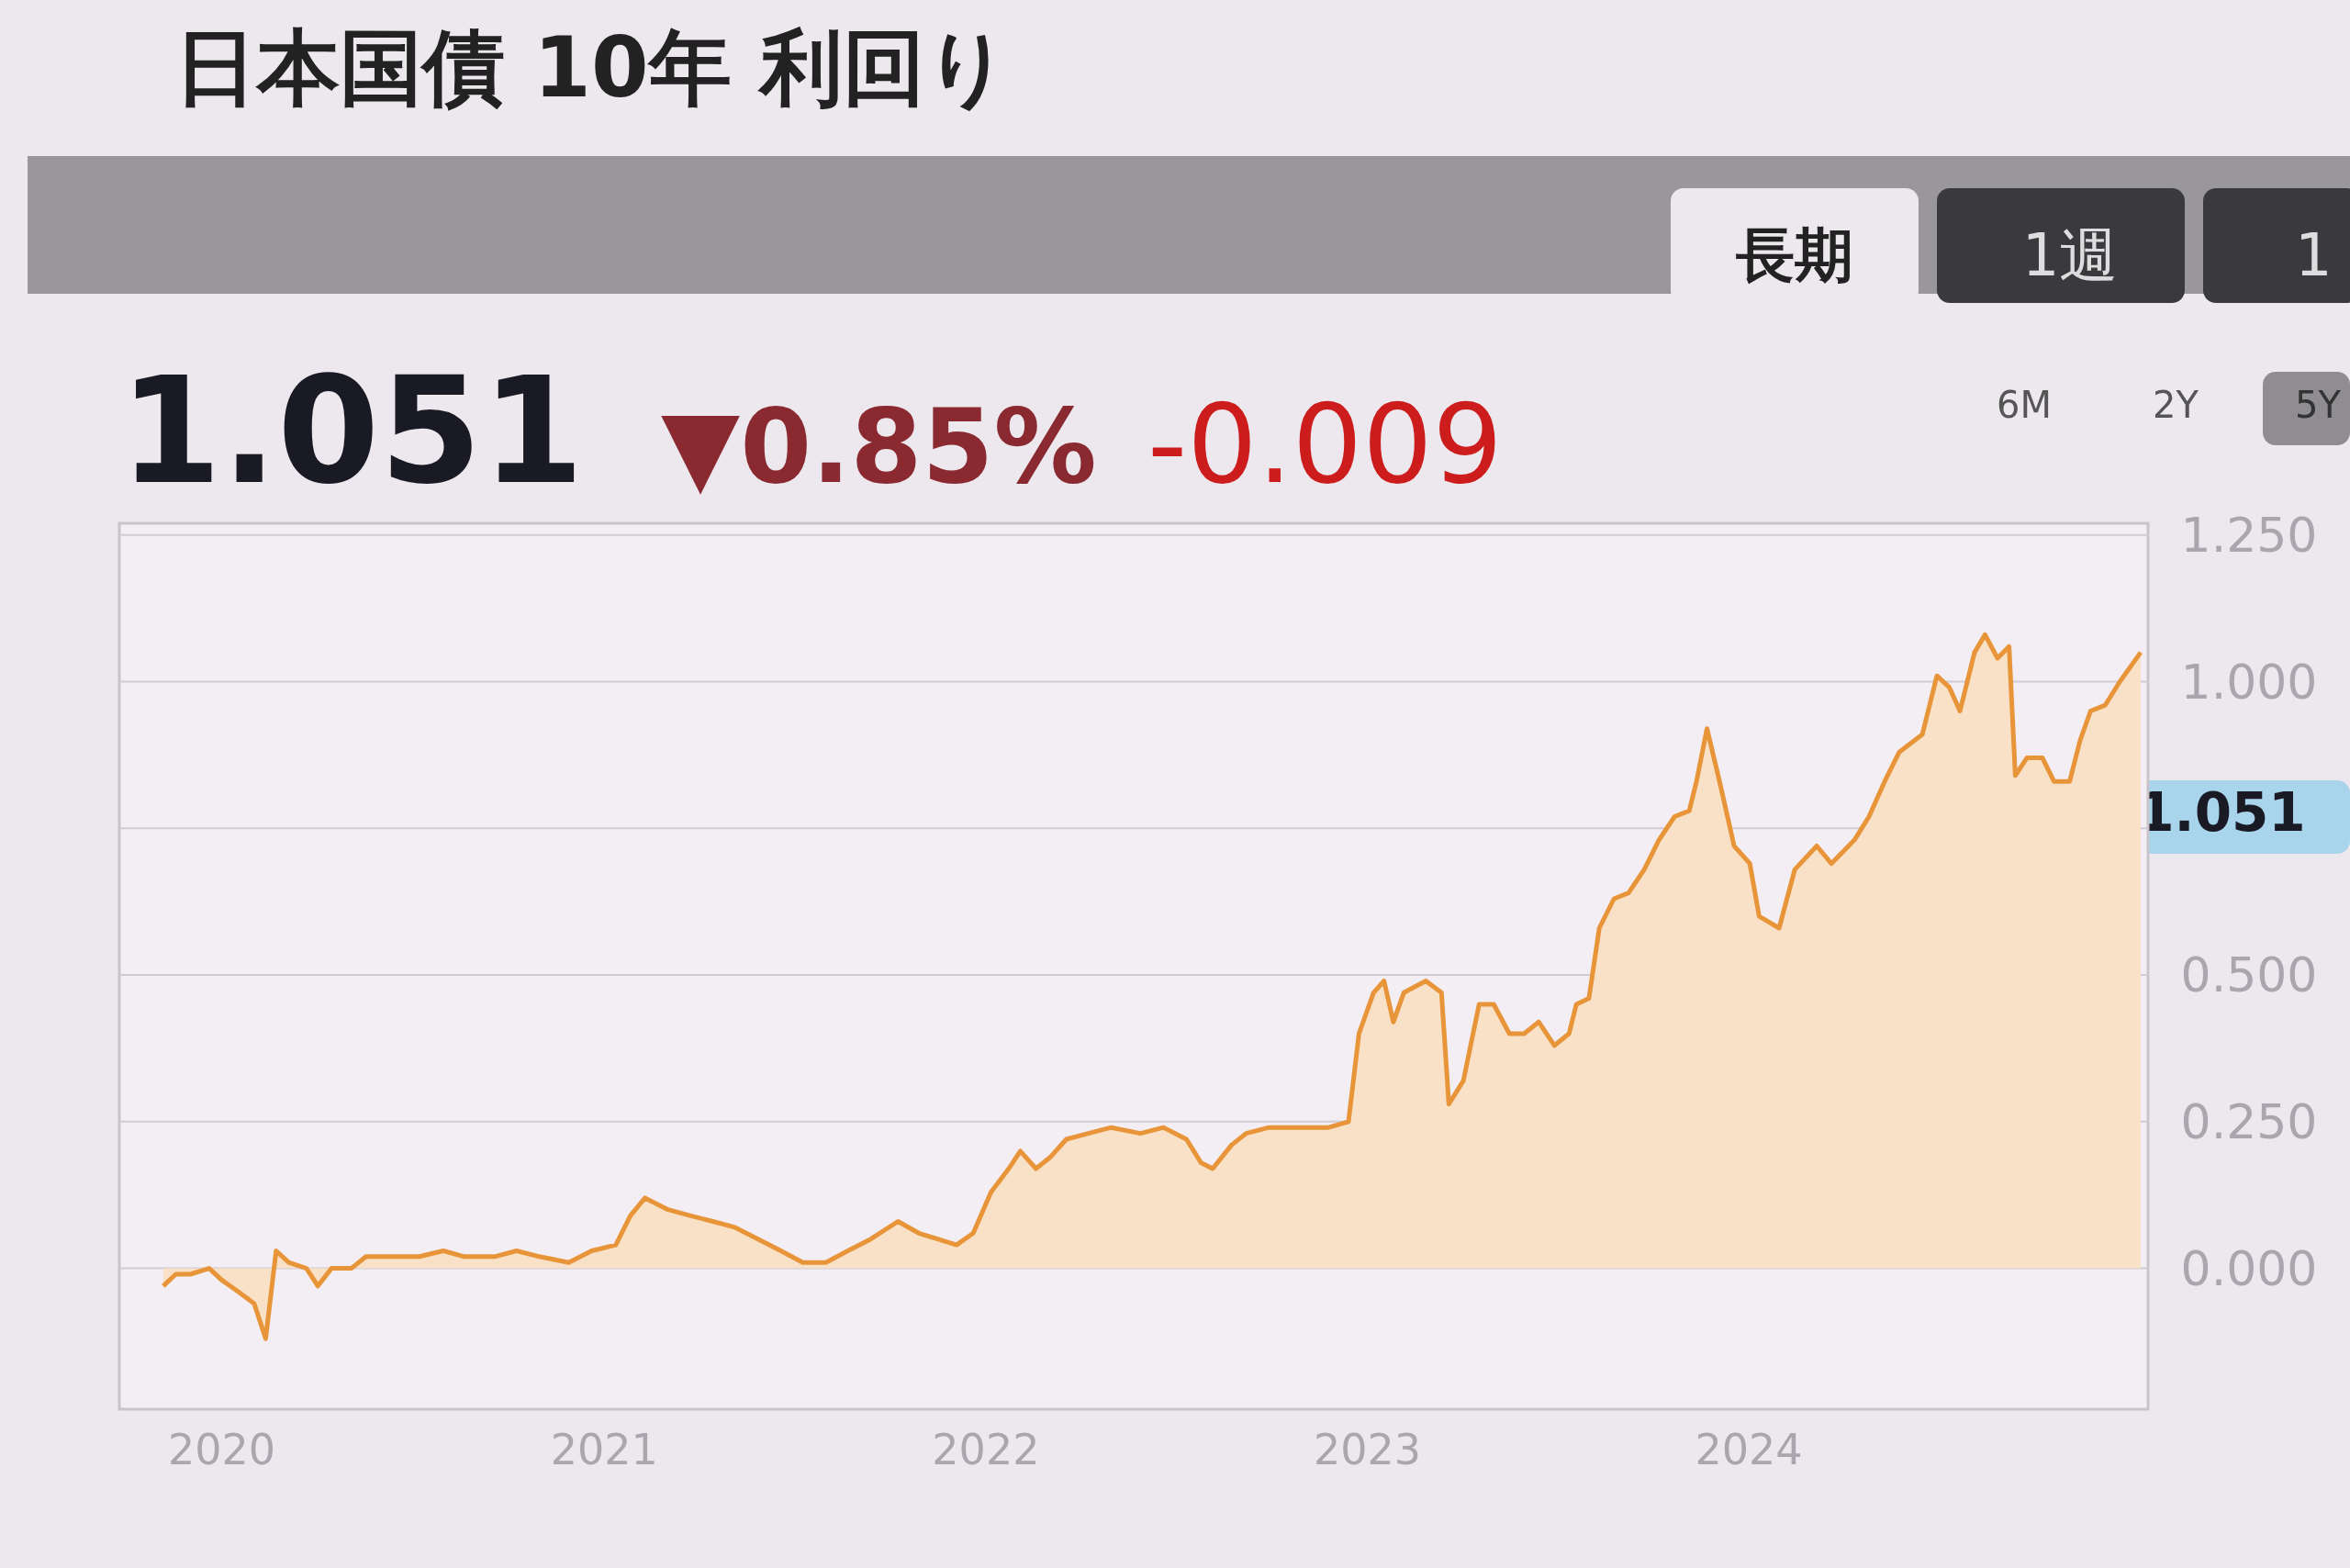  I want to click on text: 5Y, so click(2318, 405).